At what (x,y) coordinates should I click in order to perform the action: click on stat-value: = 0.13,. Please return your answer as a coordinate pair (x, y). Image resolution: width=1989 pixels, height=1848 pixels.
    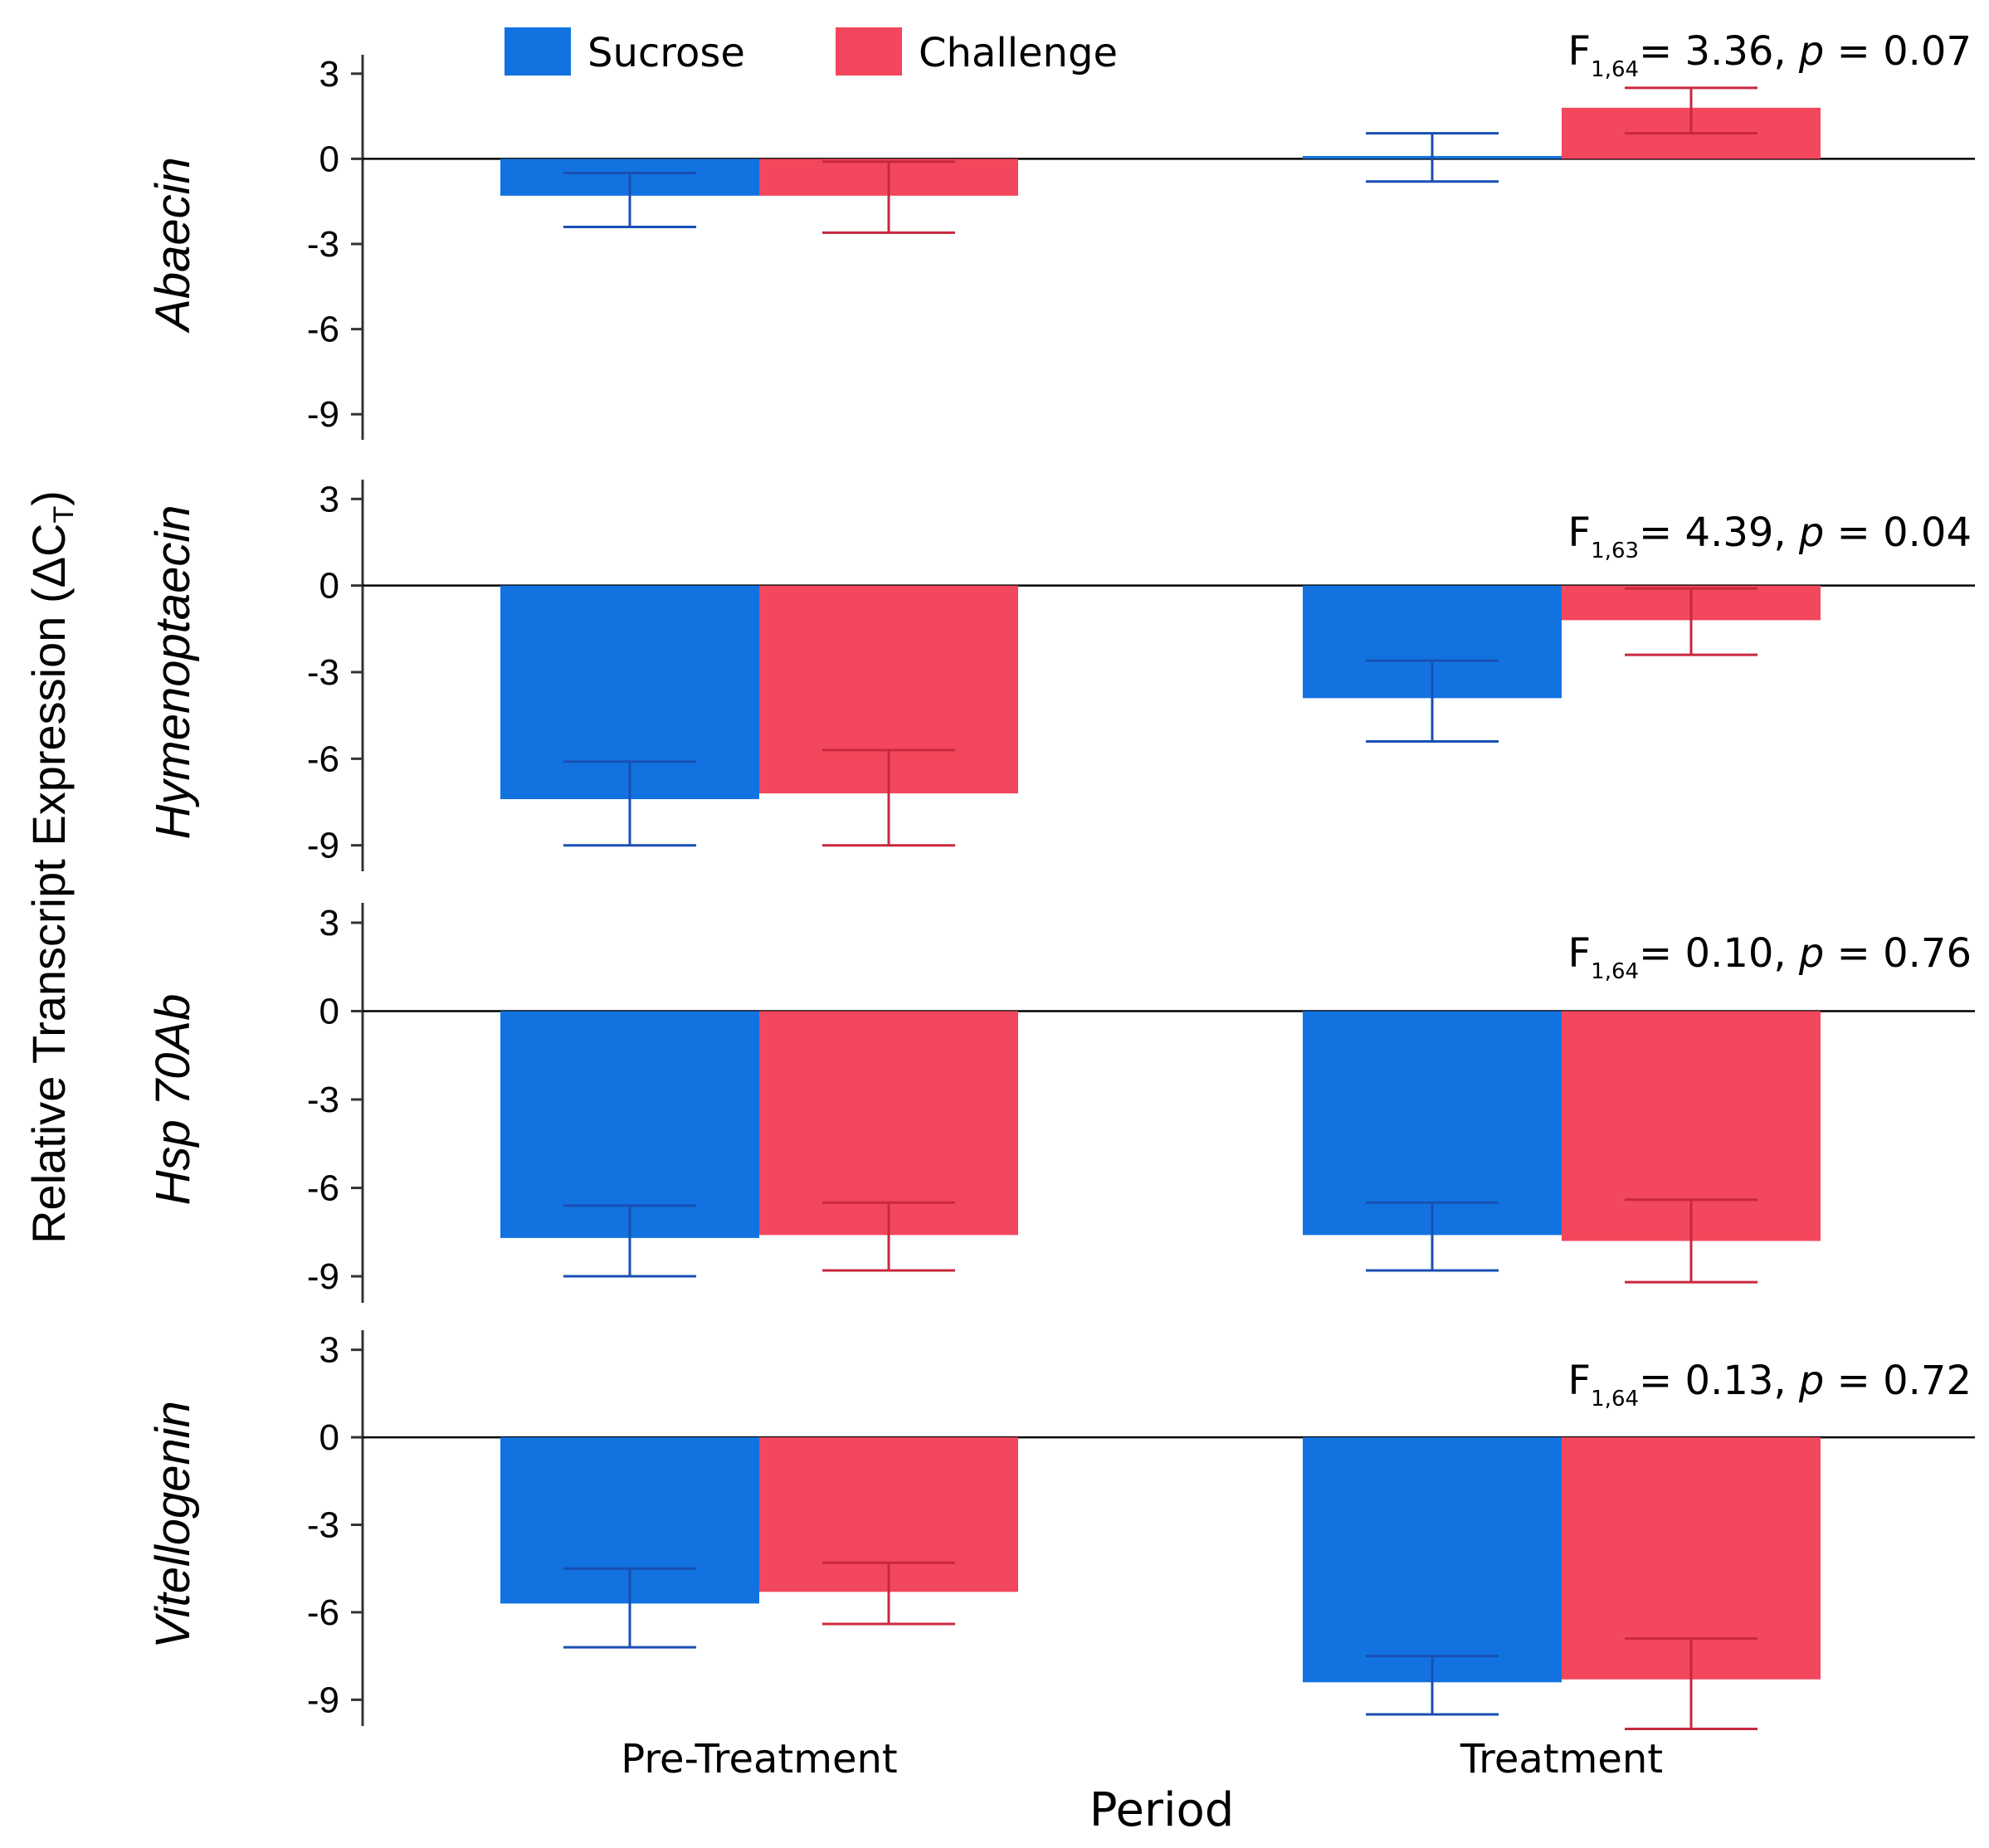
    Looking at the image, I should click on (1719, 1381).